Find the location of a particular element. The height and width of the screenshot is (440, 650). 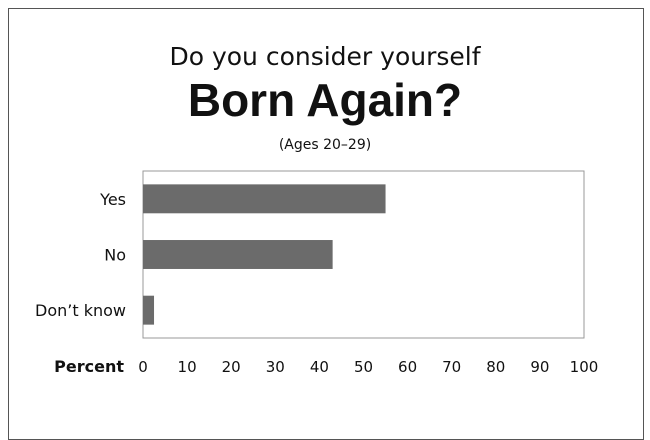

x-tick-label-4: 40 is located at coordinates (319, 367).